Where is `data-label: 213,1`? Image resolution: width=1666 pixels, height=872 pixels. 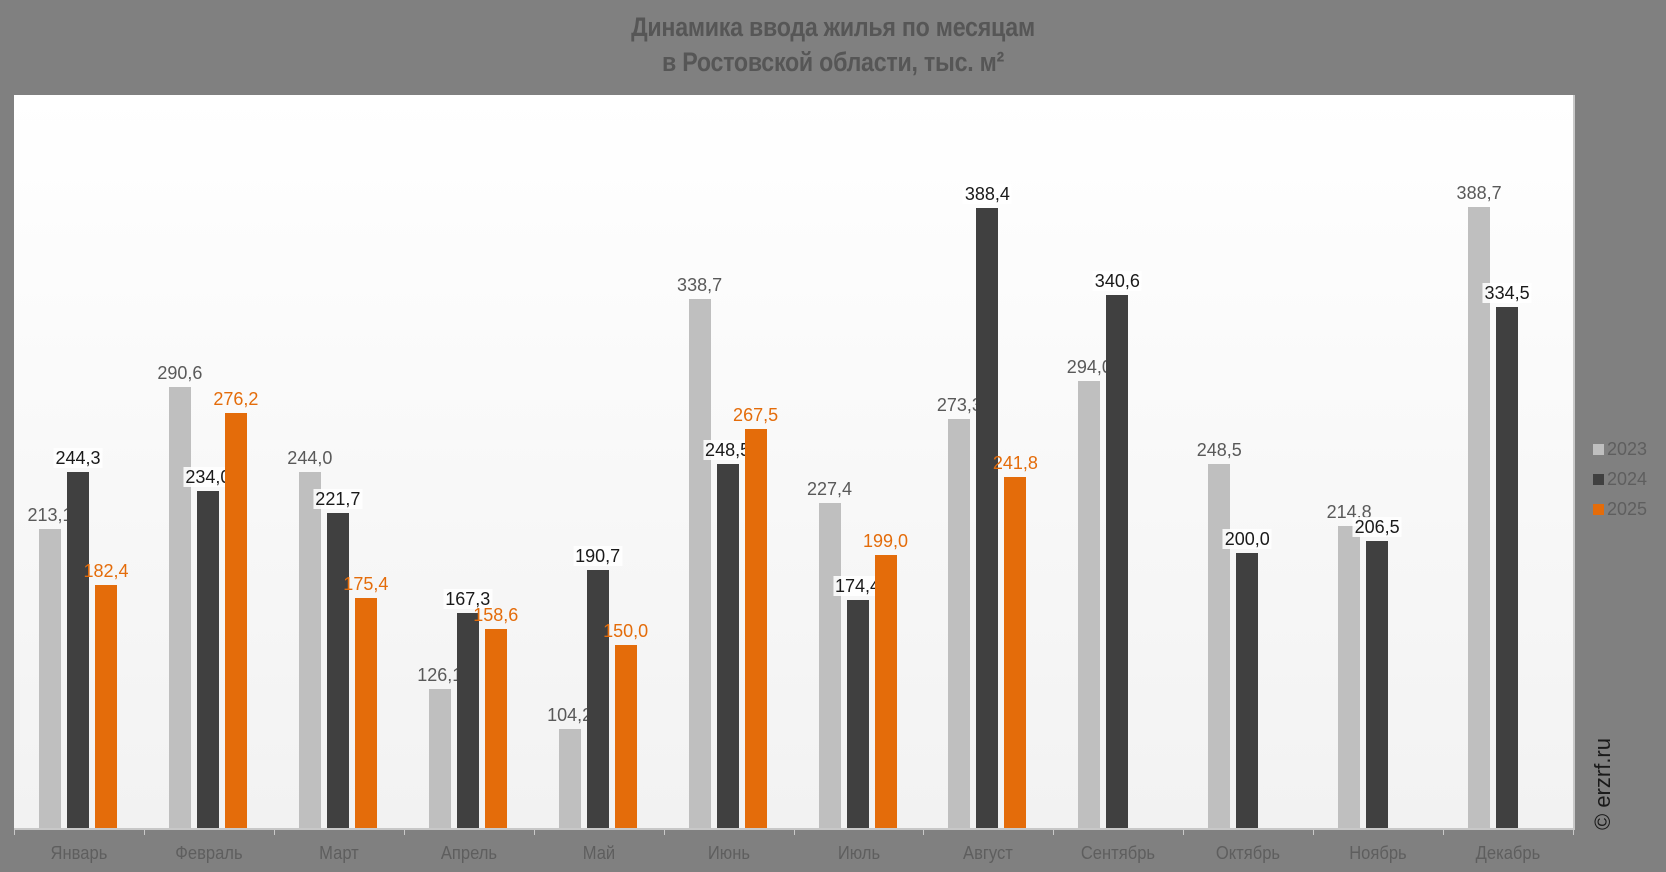 data-label: 213,1 is located at coordinates (50, 515).